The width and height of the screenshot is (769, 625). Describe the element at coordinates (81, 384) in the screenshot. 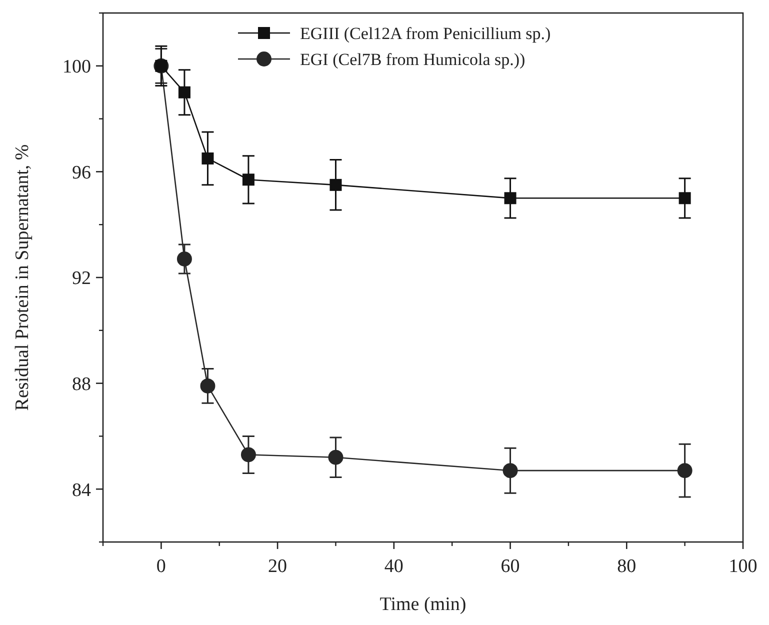

I see `y-tick-label: 88` at that location.